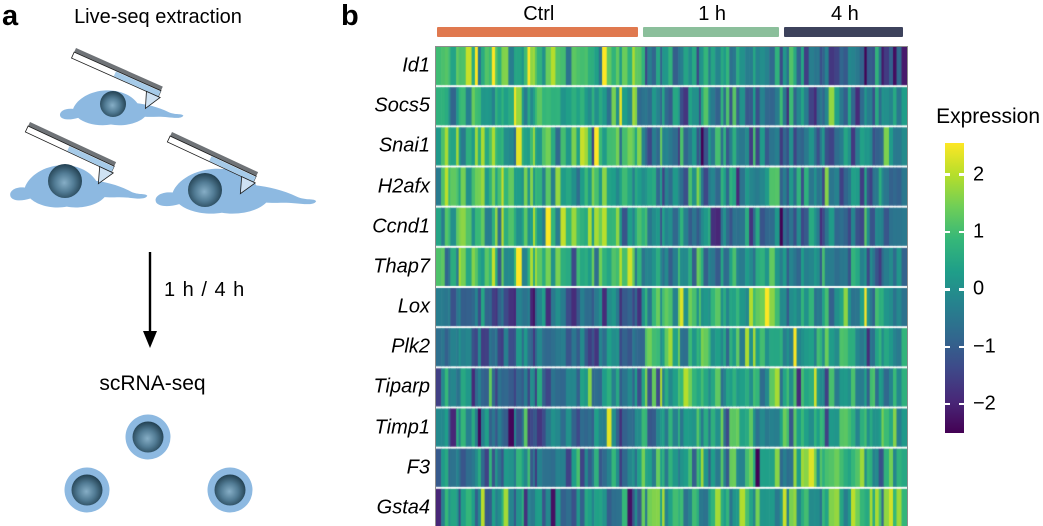  What do you see at coordinates (350, 16) in the screenshot?
I see `panel-b-label: b` at bounding box center [350, 16].